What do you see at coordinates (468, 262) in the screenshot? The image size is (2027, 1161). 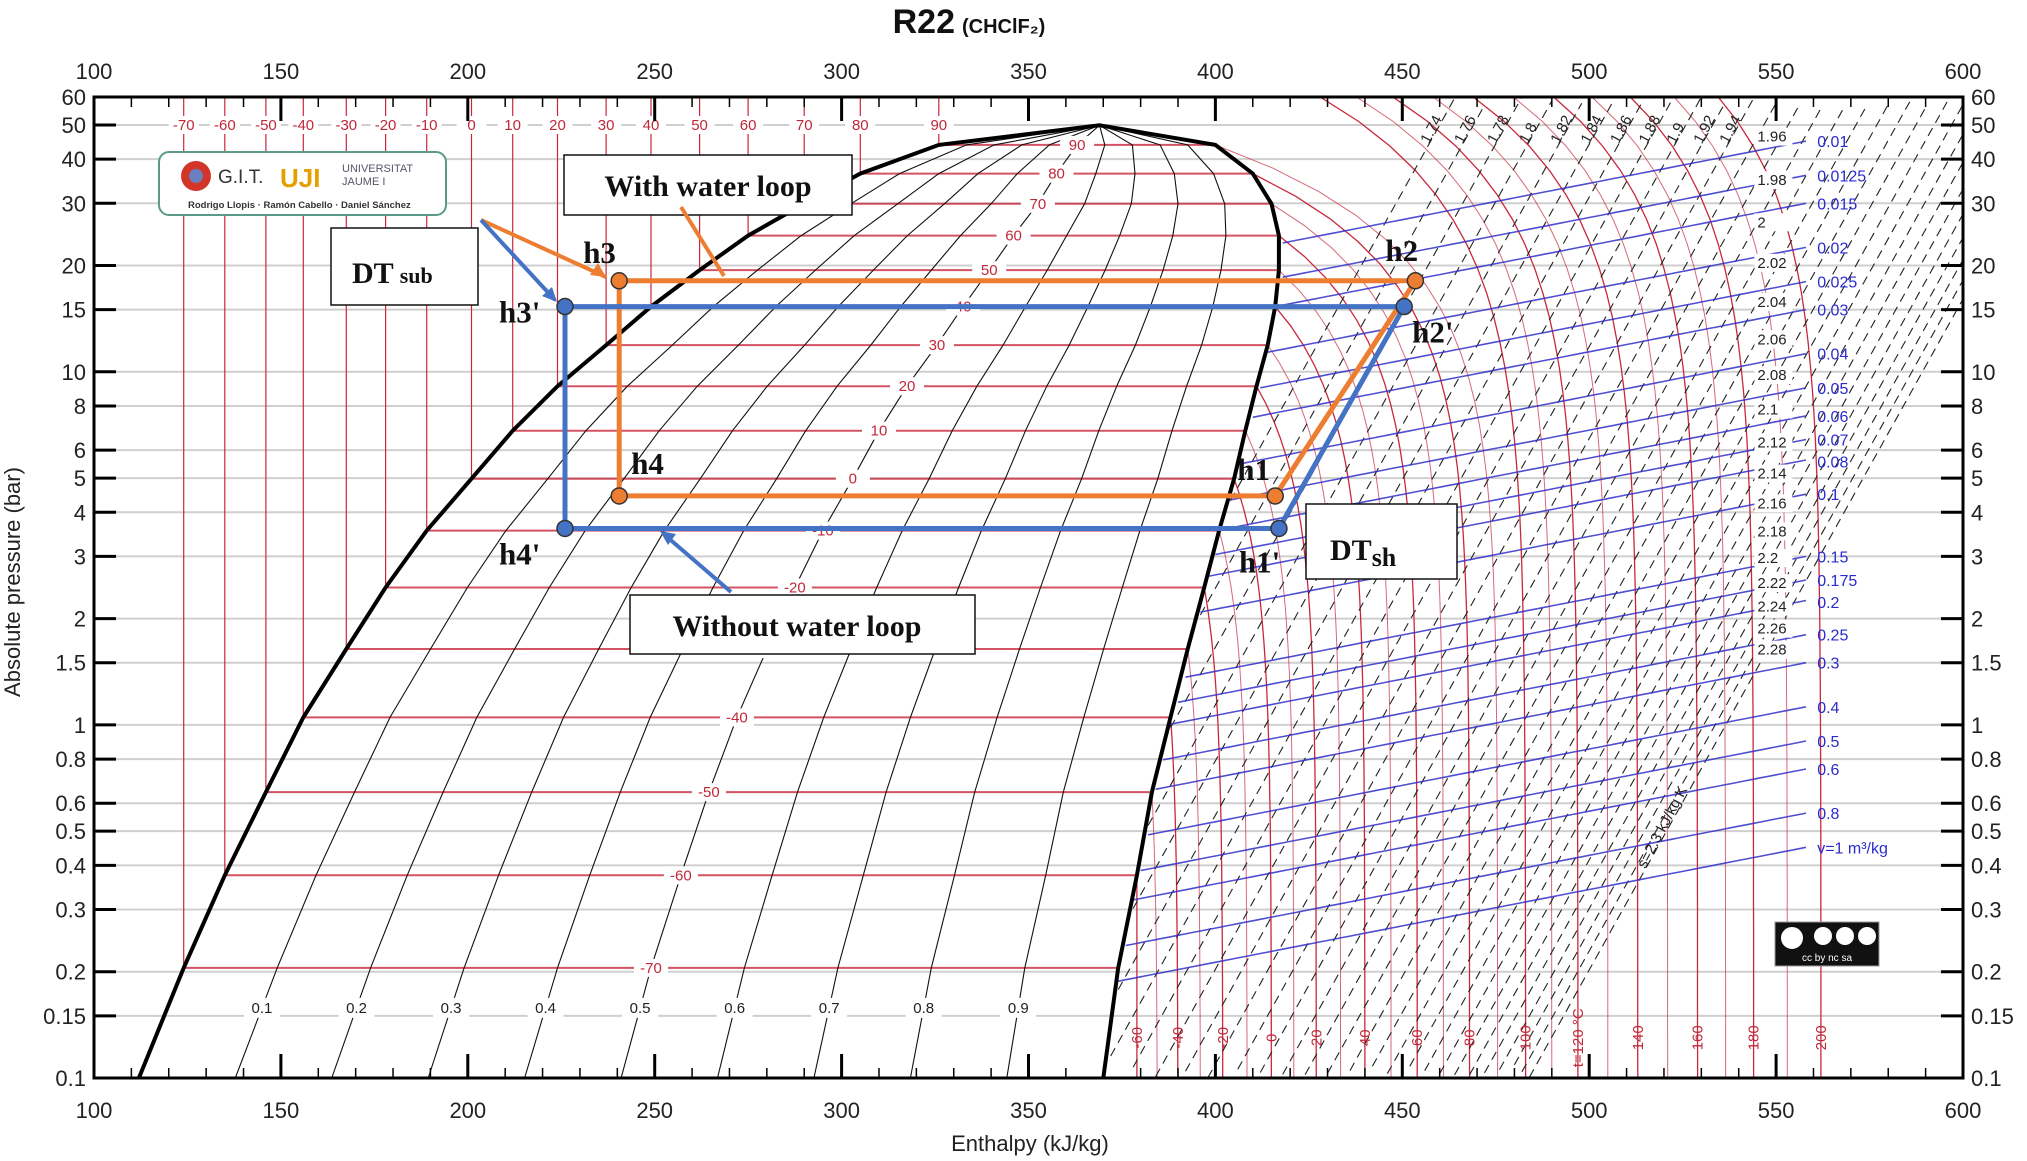 I see `annotation-dt-sub: DT sub` at bounding box center [468, 262].